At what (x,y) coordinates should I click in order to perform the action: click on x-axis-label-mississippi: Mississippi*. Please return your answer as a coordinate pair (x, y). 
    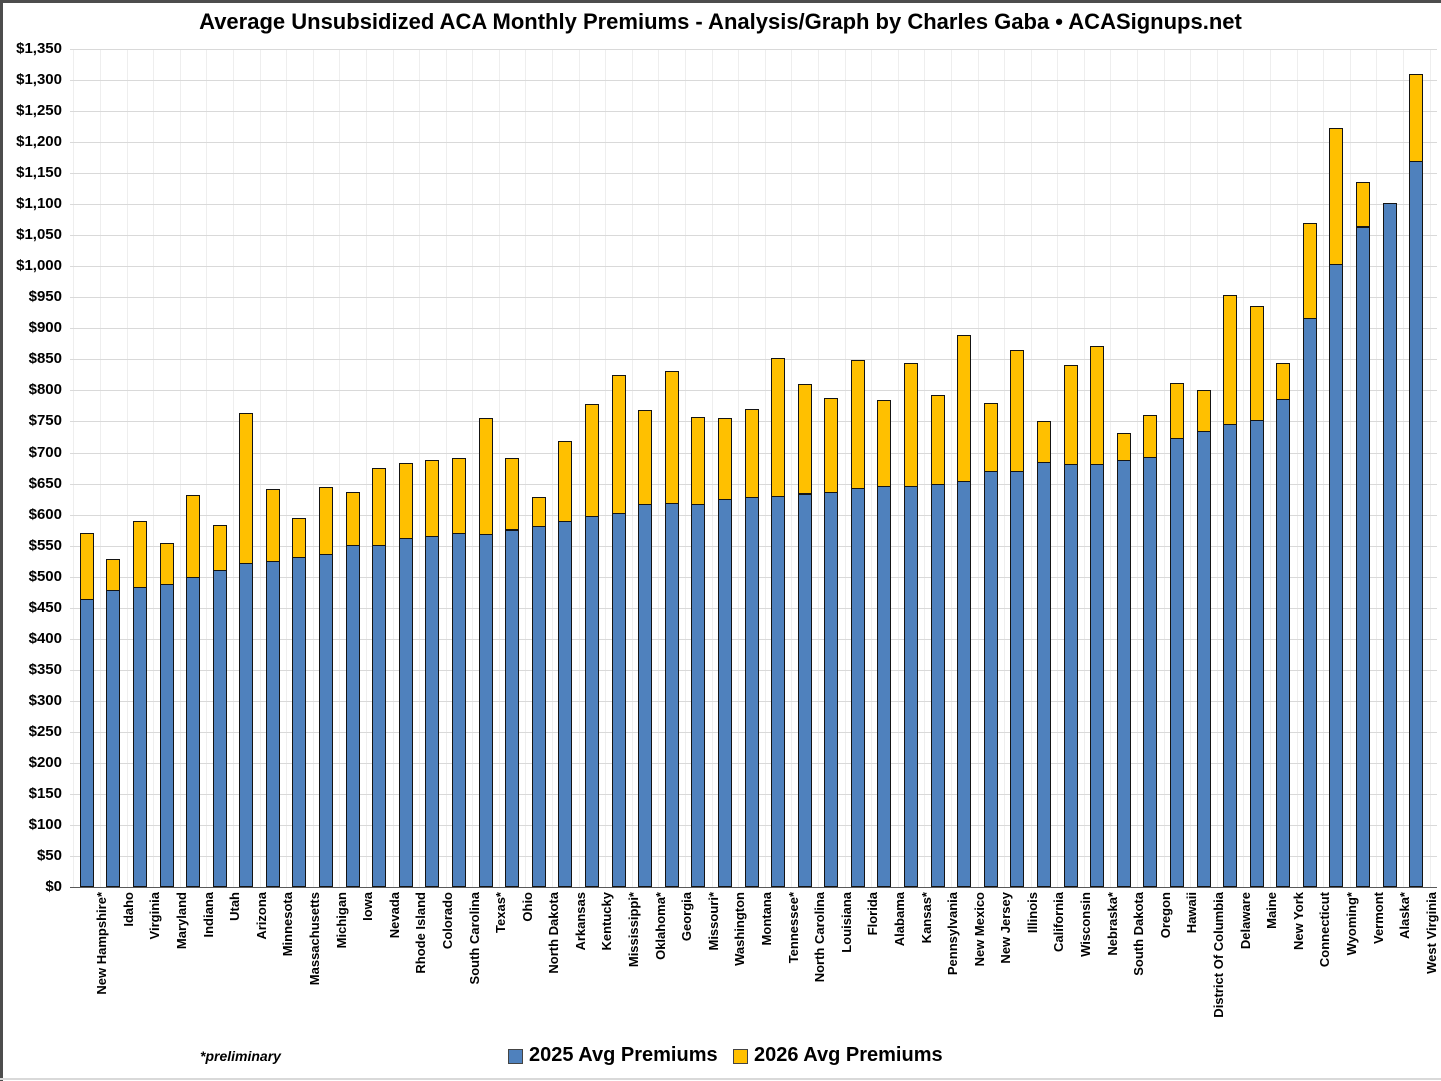
    Looking at the image, I should click on (633, 930).